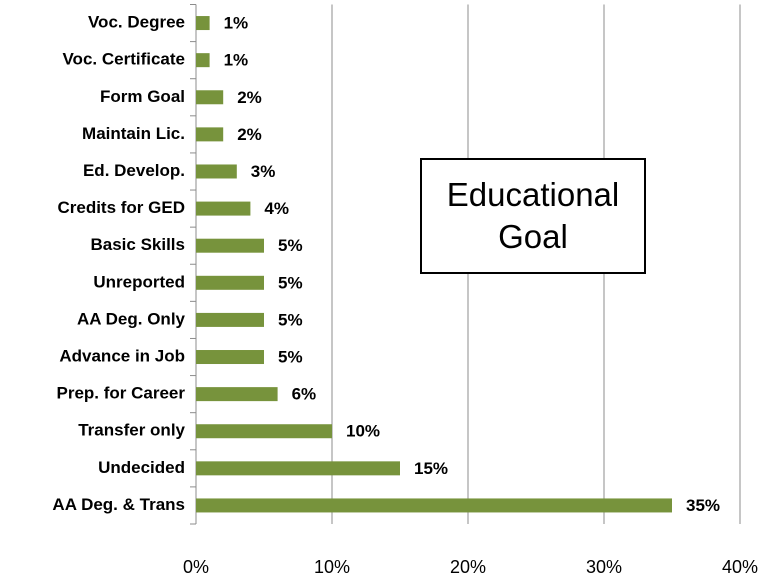 Image resolution: width=770 pixels, height=584 pixels. I want to click on y-tick-label: Undecided, so click(141, 467).